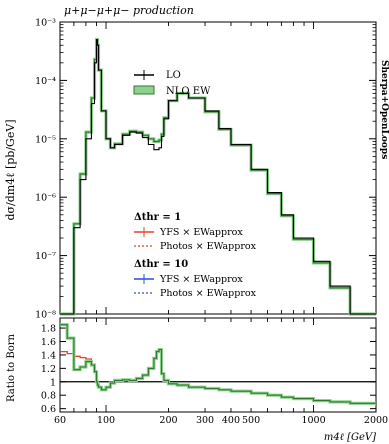 This screenshot has height=444, width=389. Describe the element at coordinates (376, 420) in the screenshot. I see `ratio-xtick-label: 2000` at that location.